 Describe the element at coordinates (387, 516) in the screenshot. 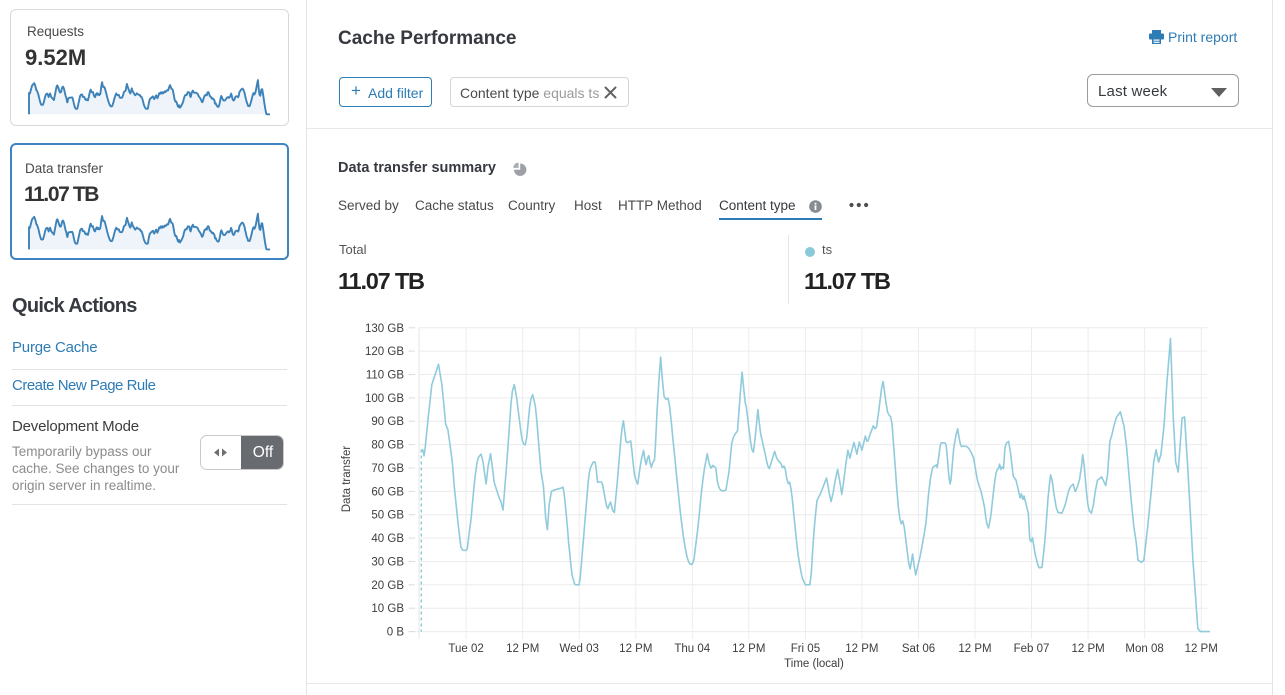

I see `svg-text: 50 GB` at that location.